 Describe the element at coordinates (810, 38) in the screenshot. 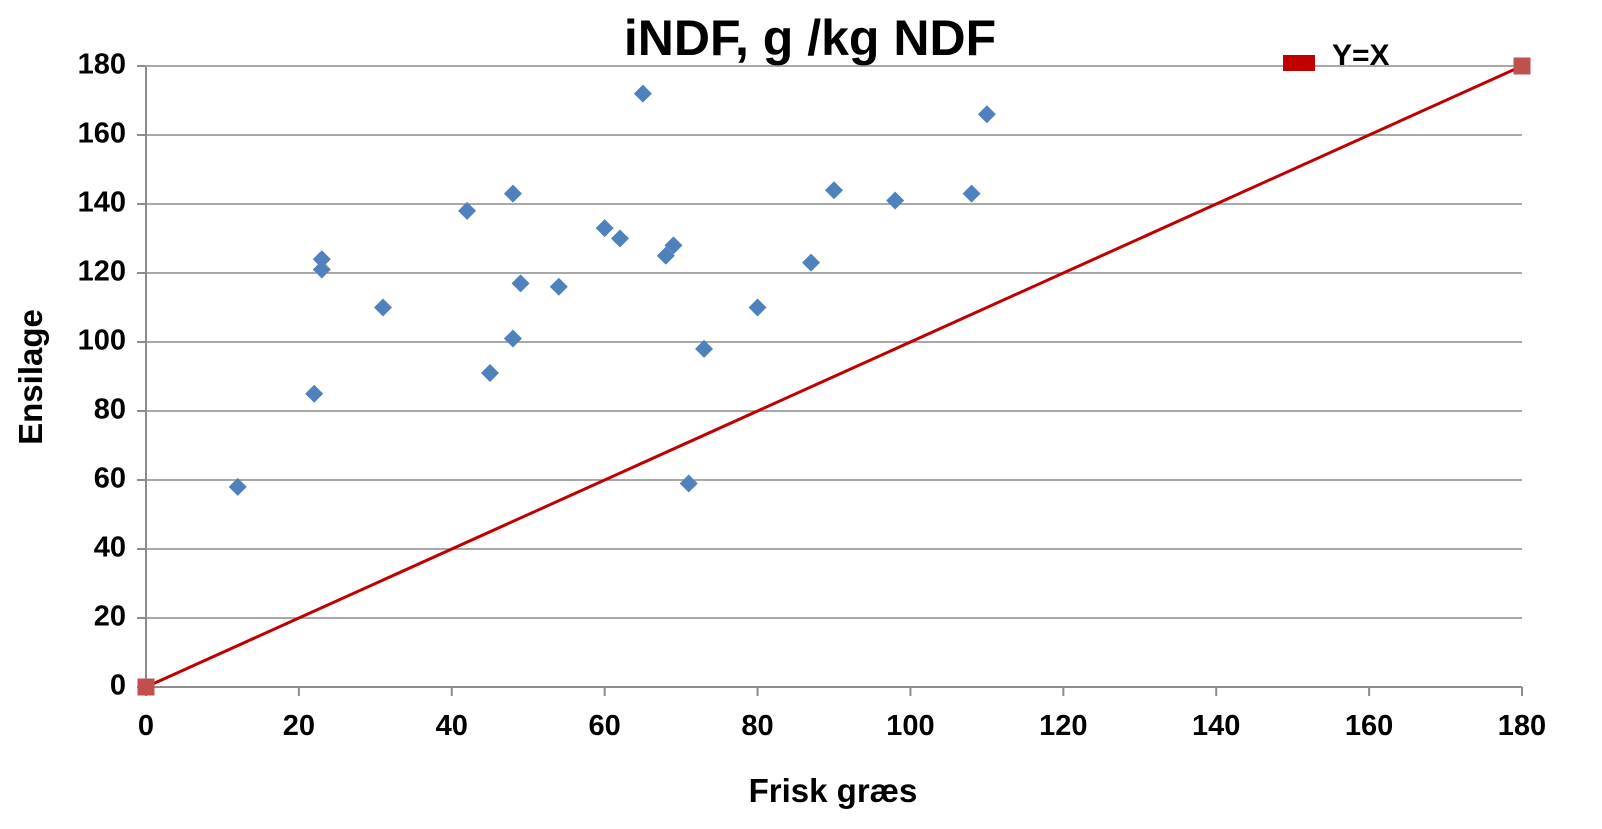

I see `chart-title: iNDF, g /kg NDF` at that location.